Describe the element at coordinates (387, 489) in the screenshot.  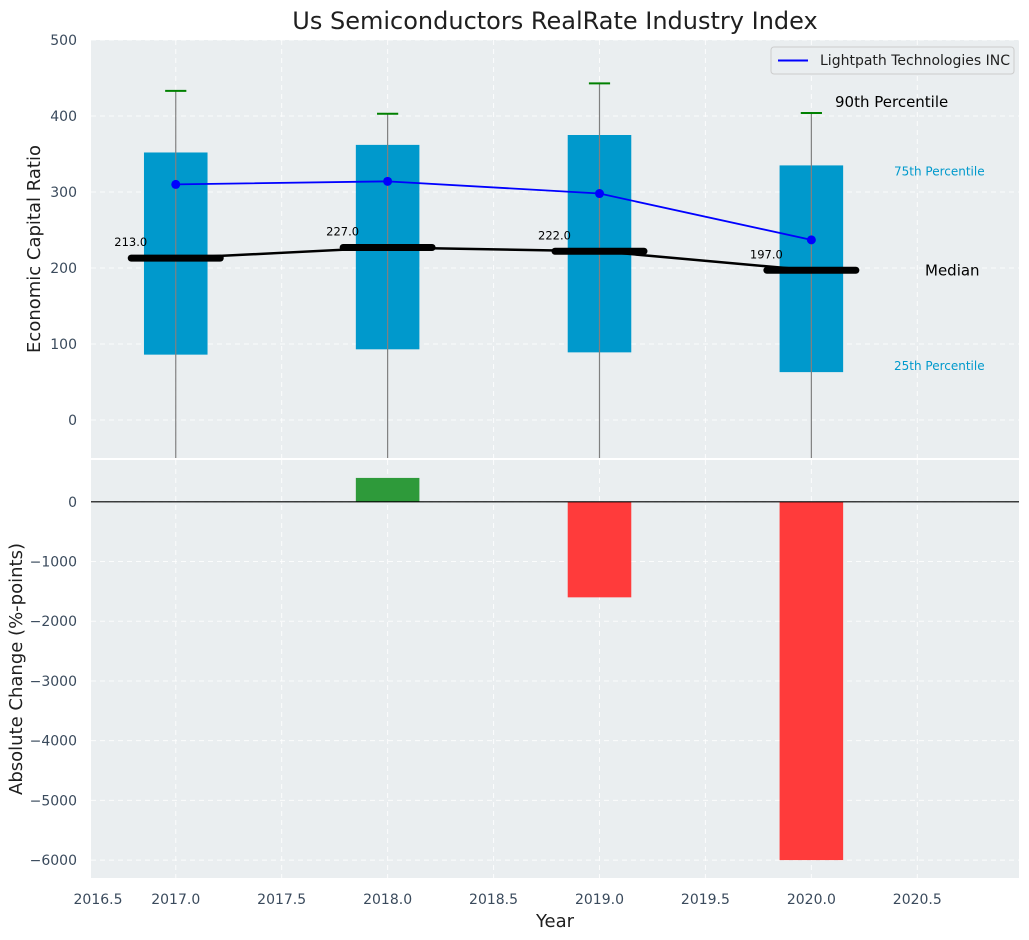
I see `change-bar-2018` at that location.